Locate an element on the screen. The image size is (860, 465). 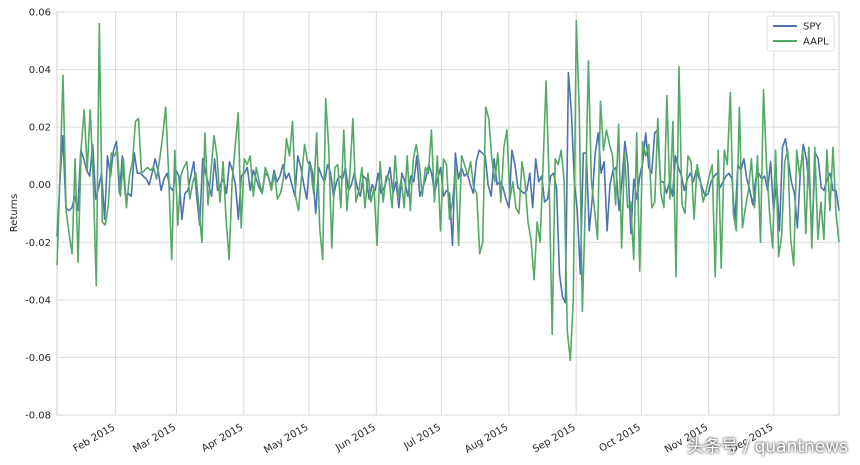
legend-label-aapl: AAPL is located at coordinates (816, 42).